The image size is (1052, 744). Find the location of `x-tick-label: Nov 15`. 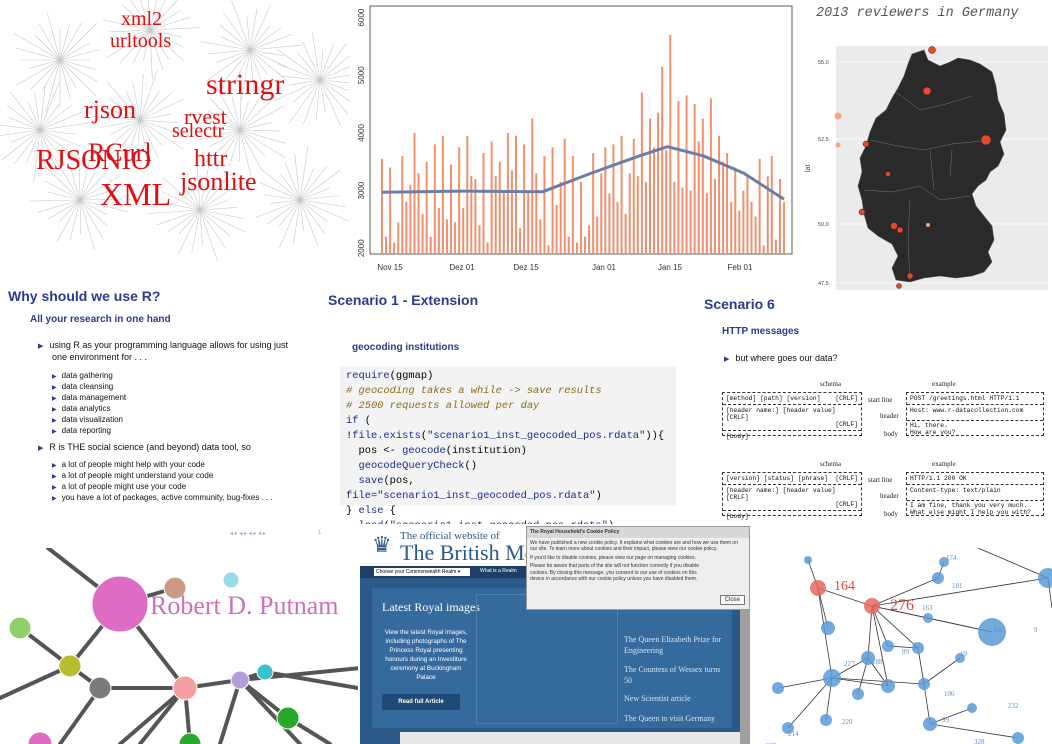

x-tick-label: Nov 15 is located at coordinates (390, 267).